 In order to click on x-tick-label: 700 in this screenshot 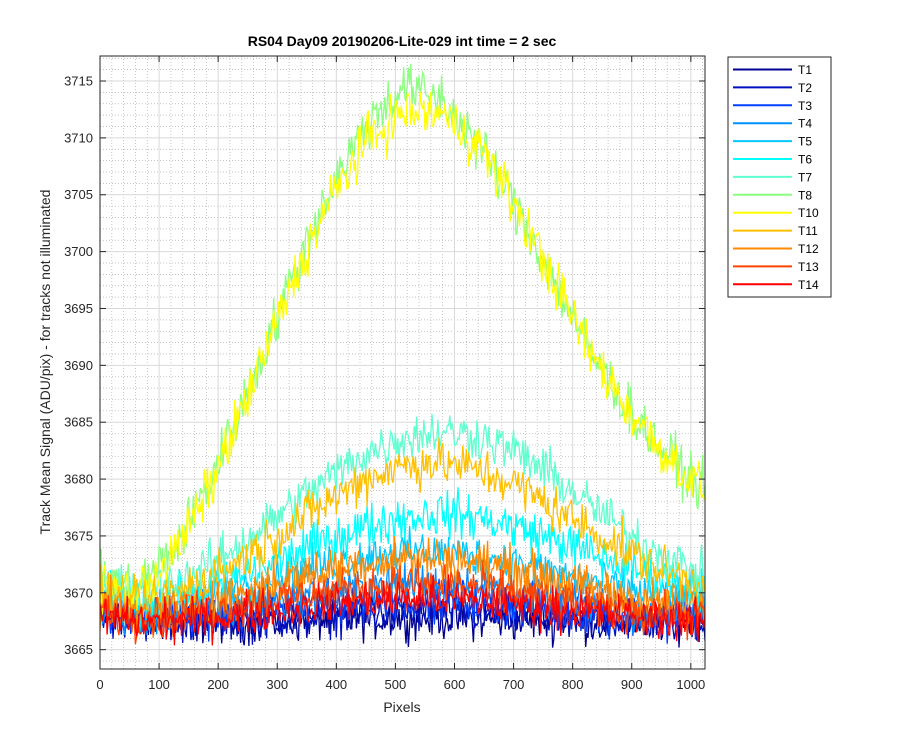, I will do `click(514, 684)`.